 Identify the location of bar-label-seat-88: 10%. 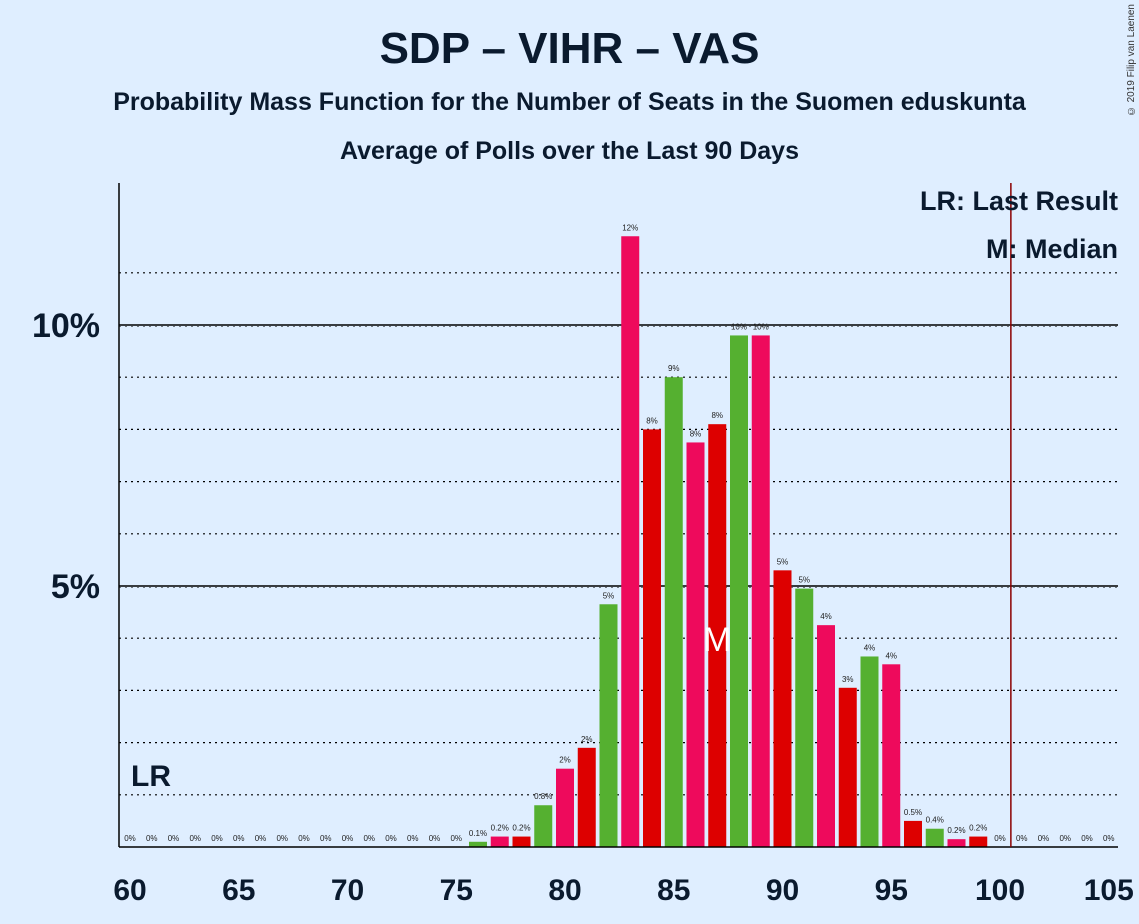
(739, 326).